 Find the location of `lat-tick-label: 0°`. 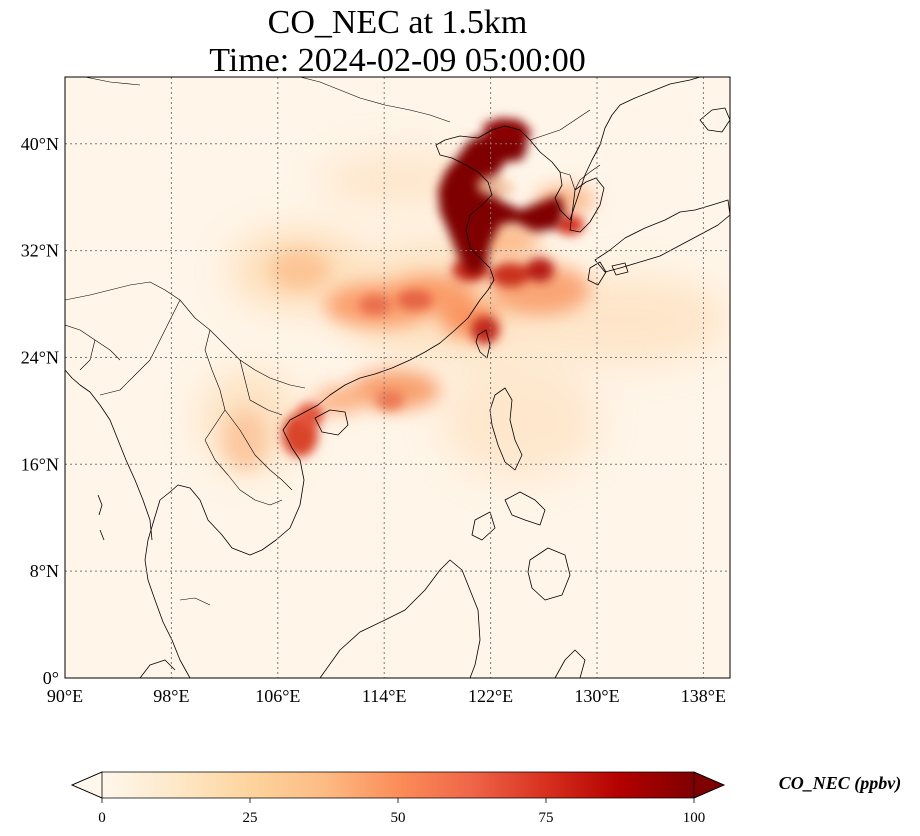

lat-tick-label: 0° is located at coordinates (51, 678).